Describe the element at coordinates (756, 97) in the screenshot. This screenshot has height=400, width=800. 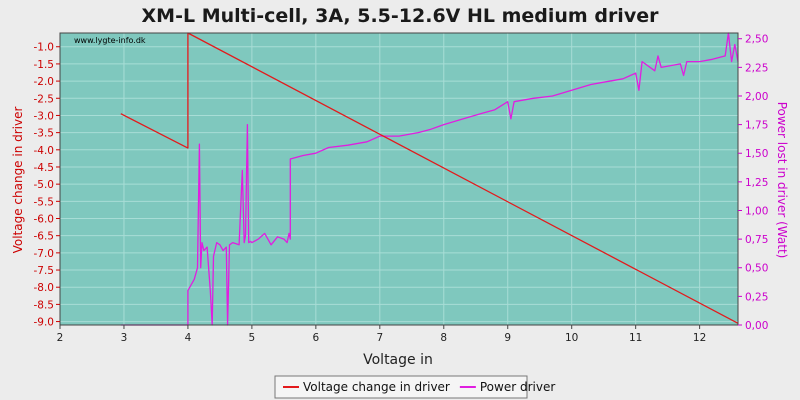
I see `y-right-tick-label: 2,00` at that location.